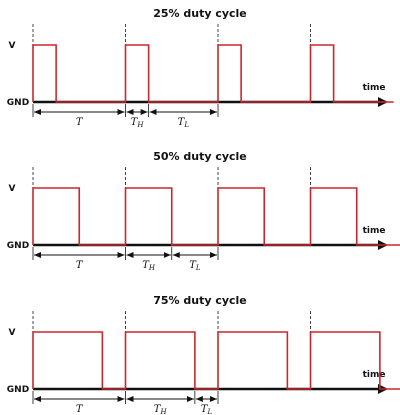 The image size is (400, 415). What do you see at coordinates (149, 266) in the screenshot?
I see `panel-2-high-time-label: TH` at bounding box center [149, 266].